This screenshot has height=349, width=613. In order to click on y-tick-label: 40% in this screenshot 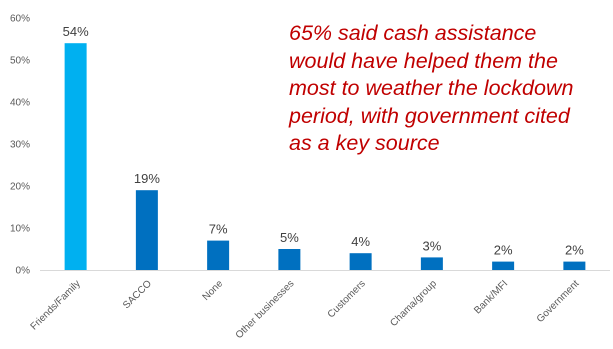, I will do `click(20, 103)`.